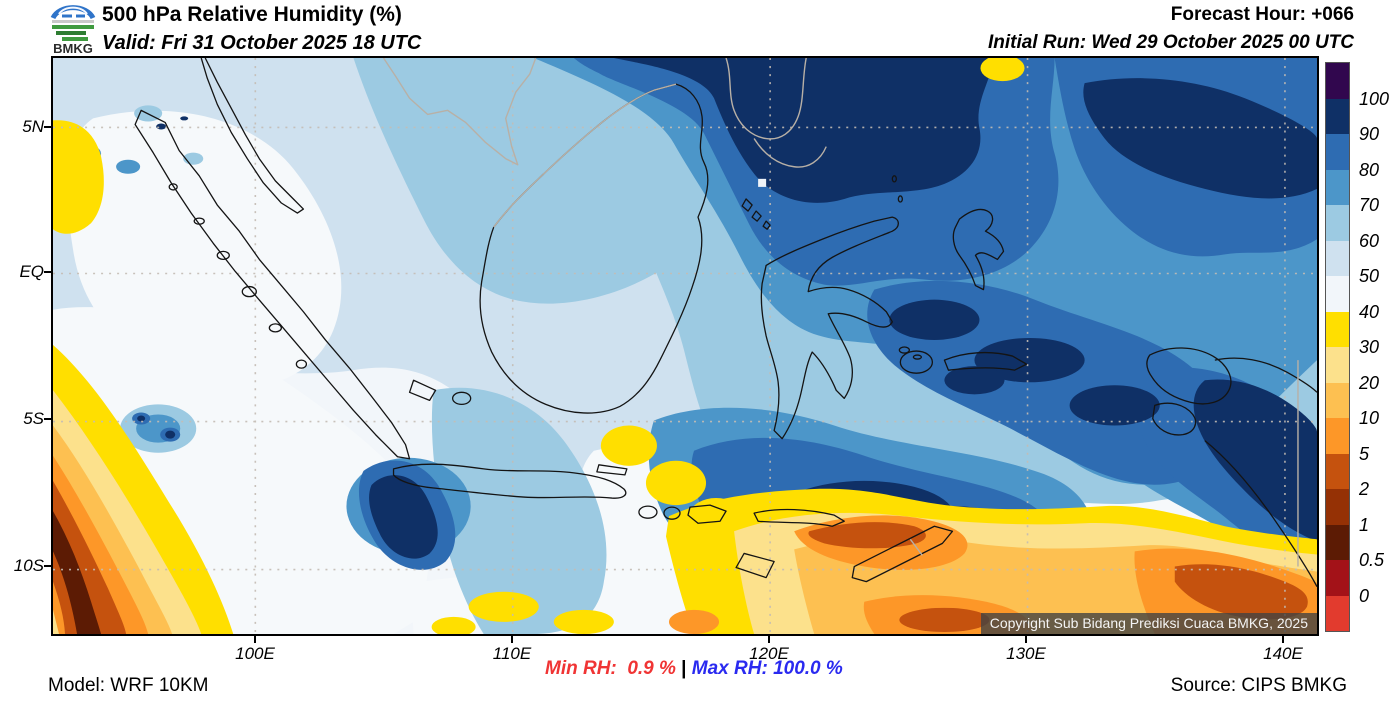 The width and height of the screenshot is (1400, 709). I want to click on colorbar-label: 1, so click(1364, 524).